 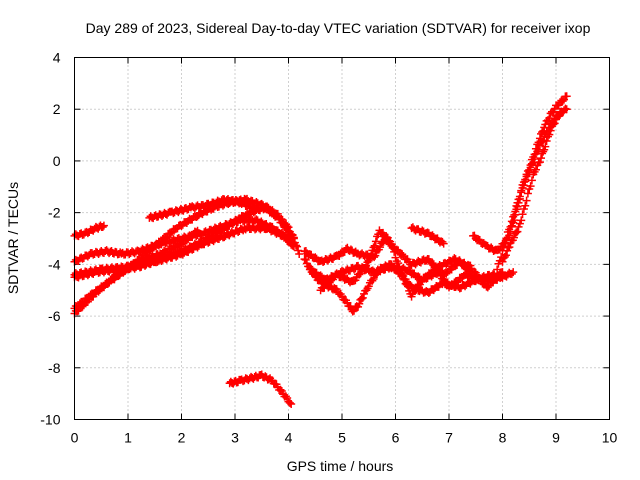 What do you see at coordinates (503, 438) in the screenshot?
I see `x-tick-label: 8` at bounding box center [503, 438].